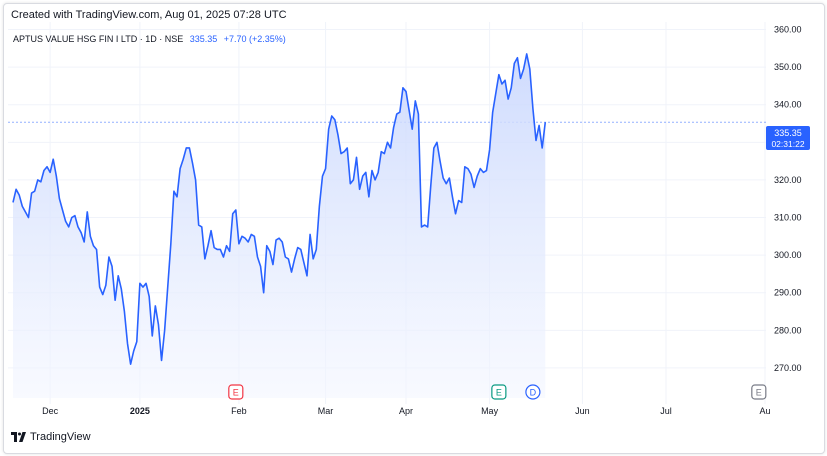 The image size is (827, 456). I want to click on y-tick-label: 340.00, so click(788, 105).